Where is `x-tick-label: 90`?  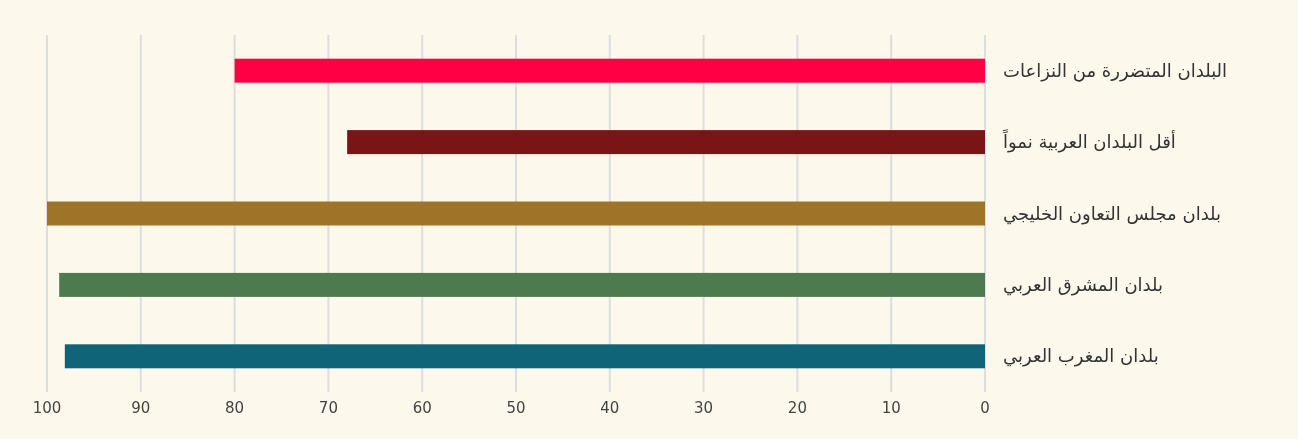 x-tick-label: 90 is located at coordinates (141, 408).